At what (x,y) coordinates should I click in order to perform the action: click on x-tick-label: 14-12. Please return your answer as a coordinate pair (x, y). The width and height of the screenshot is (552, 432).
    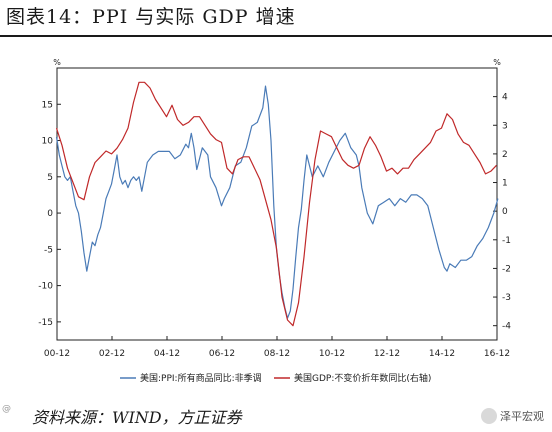
    Looking at the image, I should click on (442, 354).